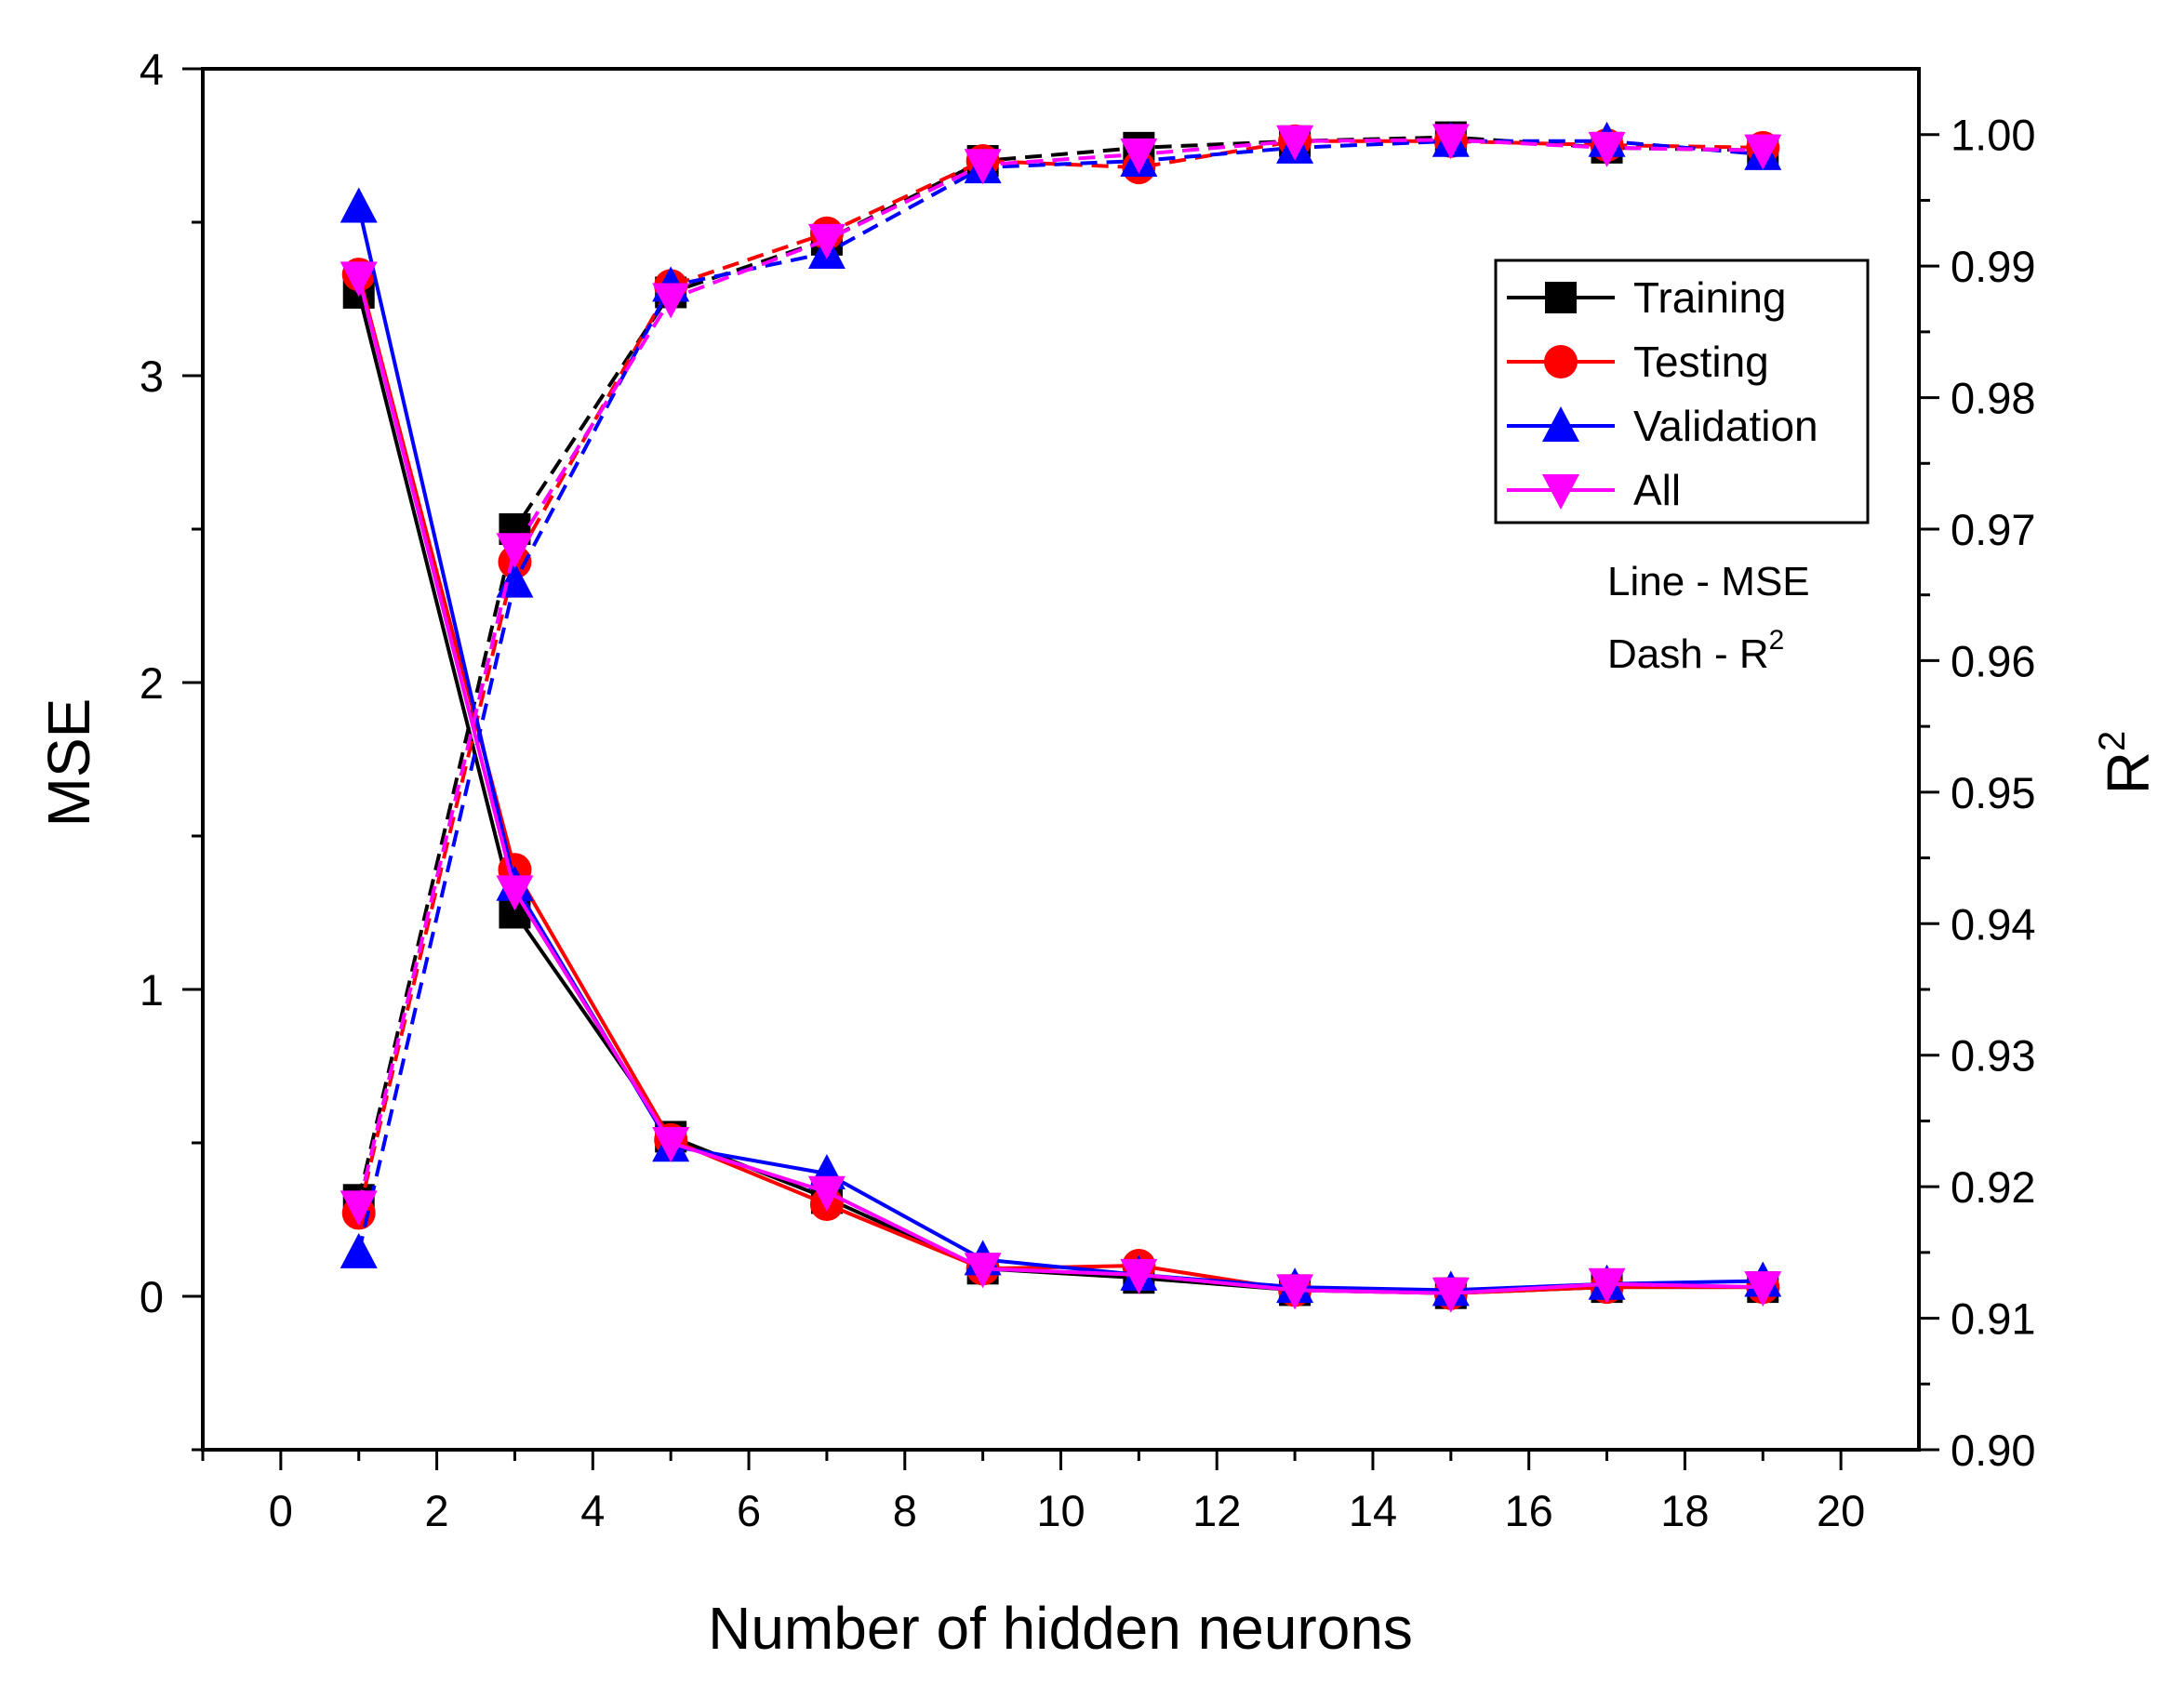 The image size is (2184, 1685). I want to click on annotation-dash-r2-sup: 2, so click(1777, 641).